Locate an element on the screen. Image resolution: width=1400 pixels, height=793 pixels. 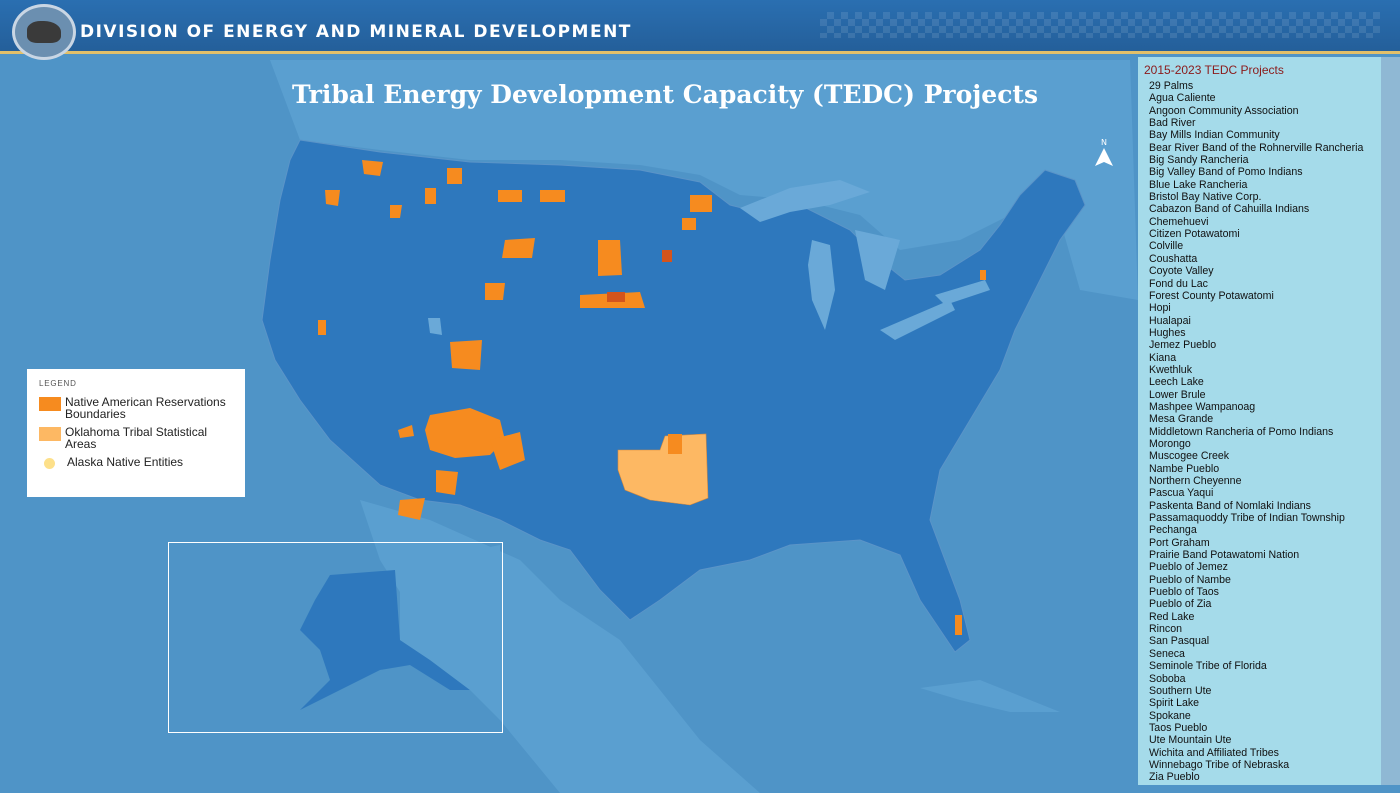
project-list-item: Morongo is located at coordinates (1170, 443).